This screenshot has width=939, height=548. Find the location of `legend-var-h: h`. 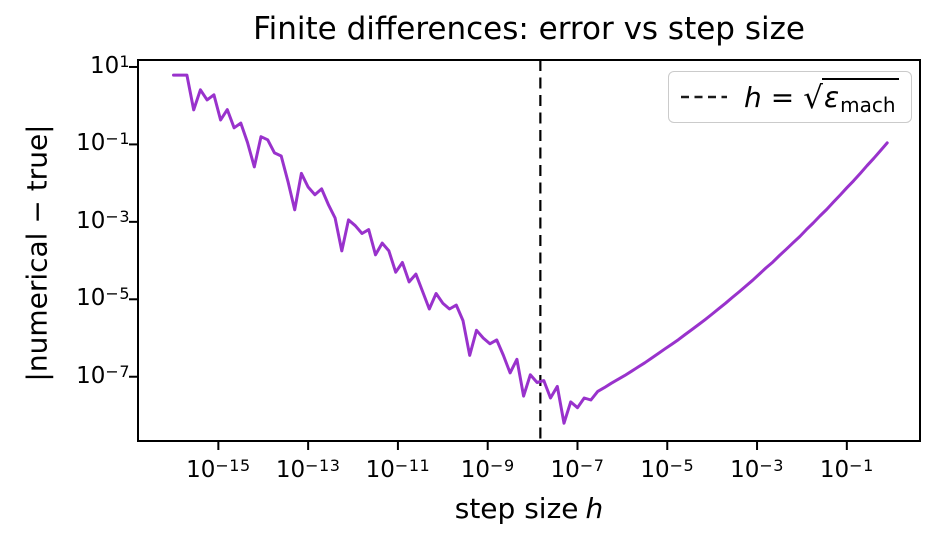

legend-var-h: h is located at coordinates (753, 97).